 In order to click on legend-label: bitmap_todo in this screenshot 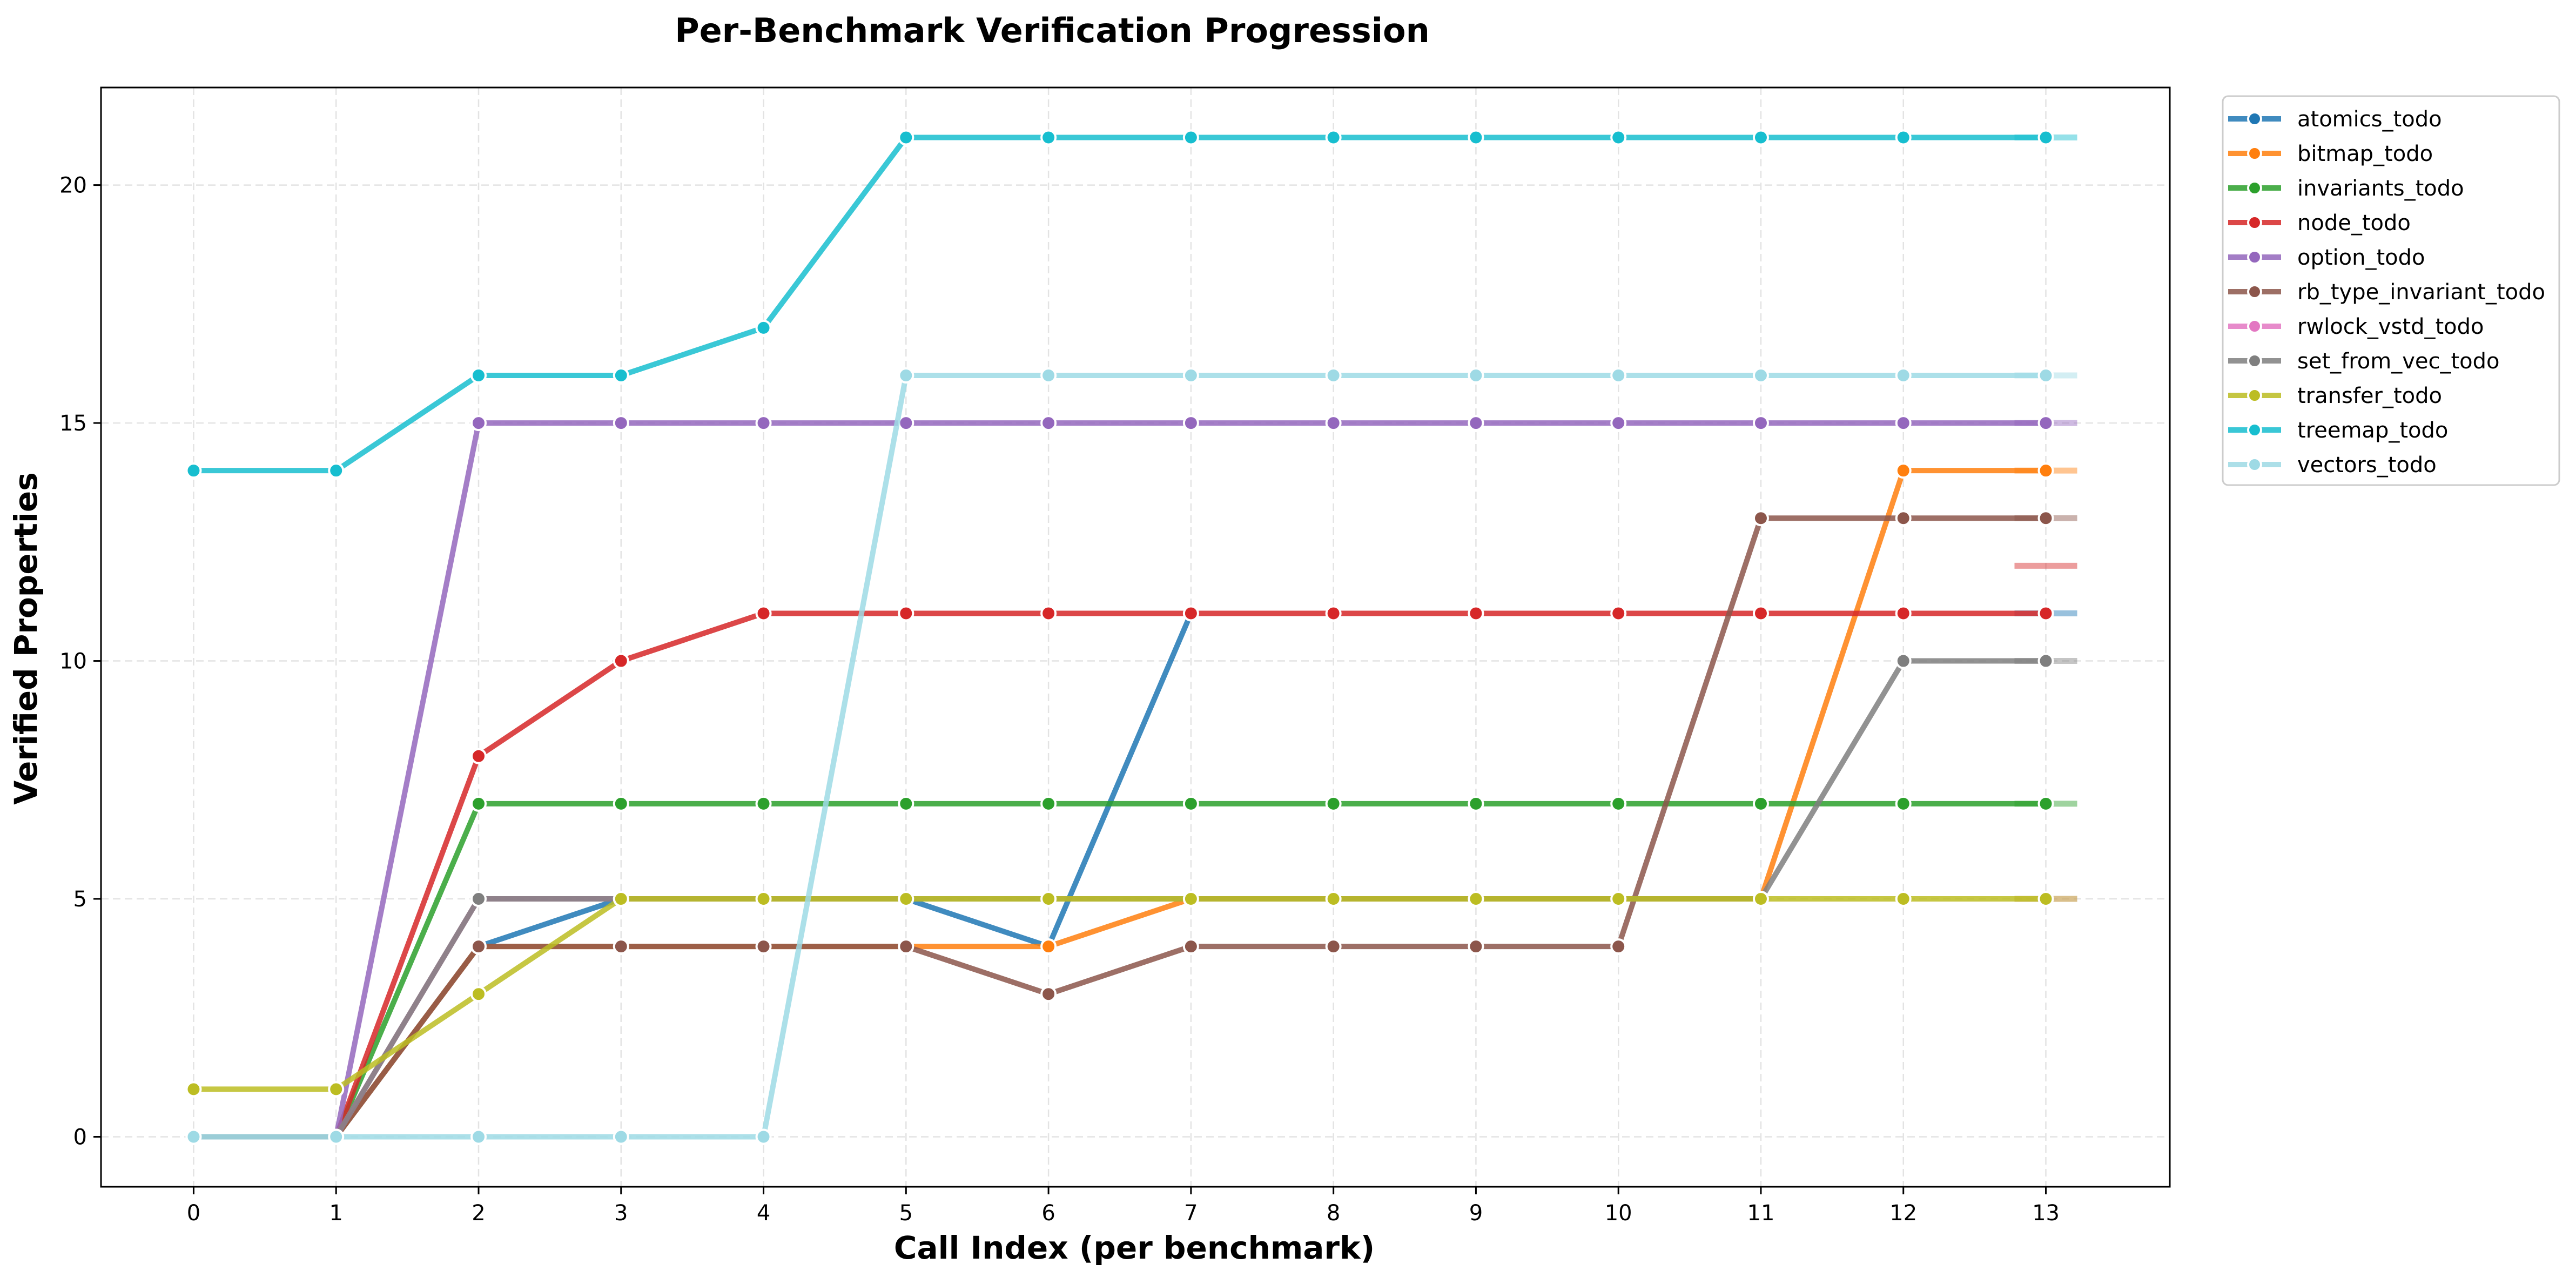, I will do `click(2365, 154)`.